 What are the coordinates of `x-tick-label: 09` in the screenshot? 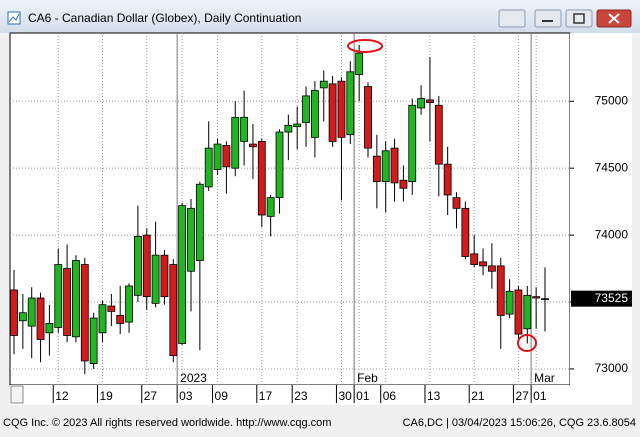 It's located at (222, 396).